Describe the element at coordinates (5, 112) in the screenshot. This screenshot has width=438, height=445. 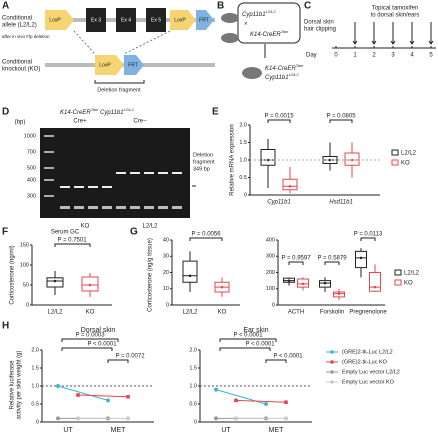
I see `panel-label: D` at that location.